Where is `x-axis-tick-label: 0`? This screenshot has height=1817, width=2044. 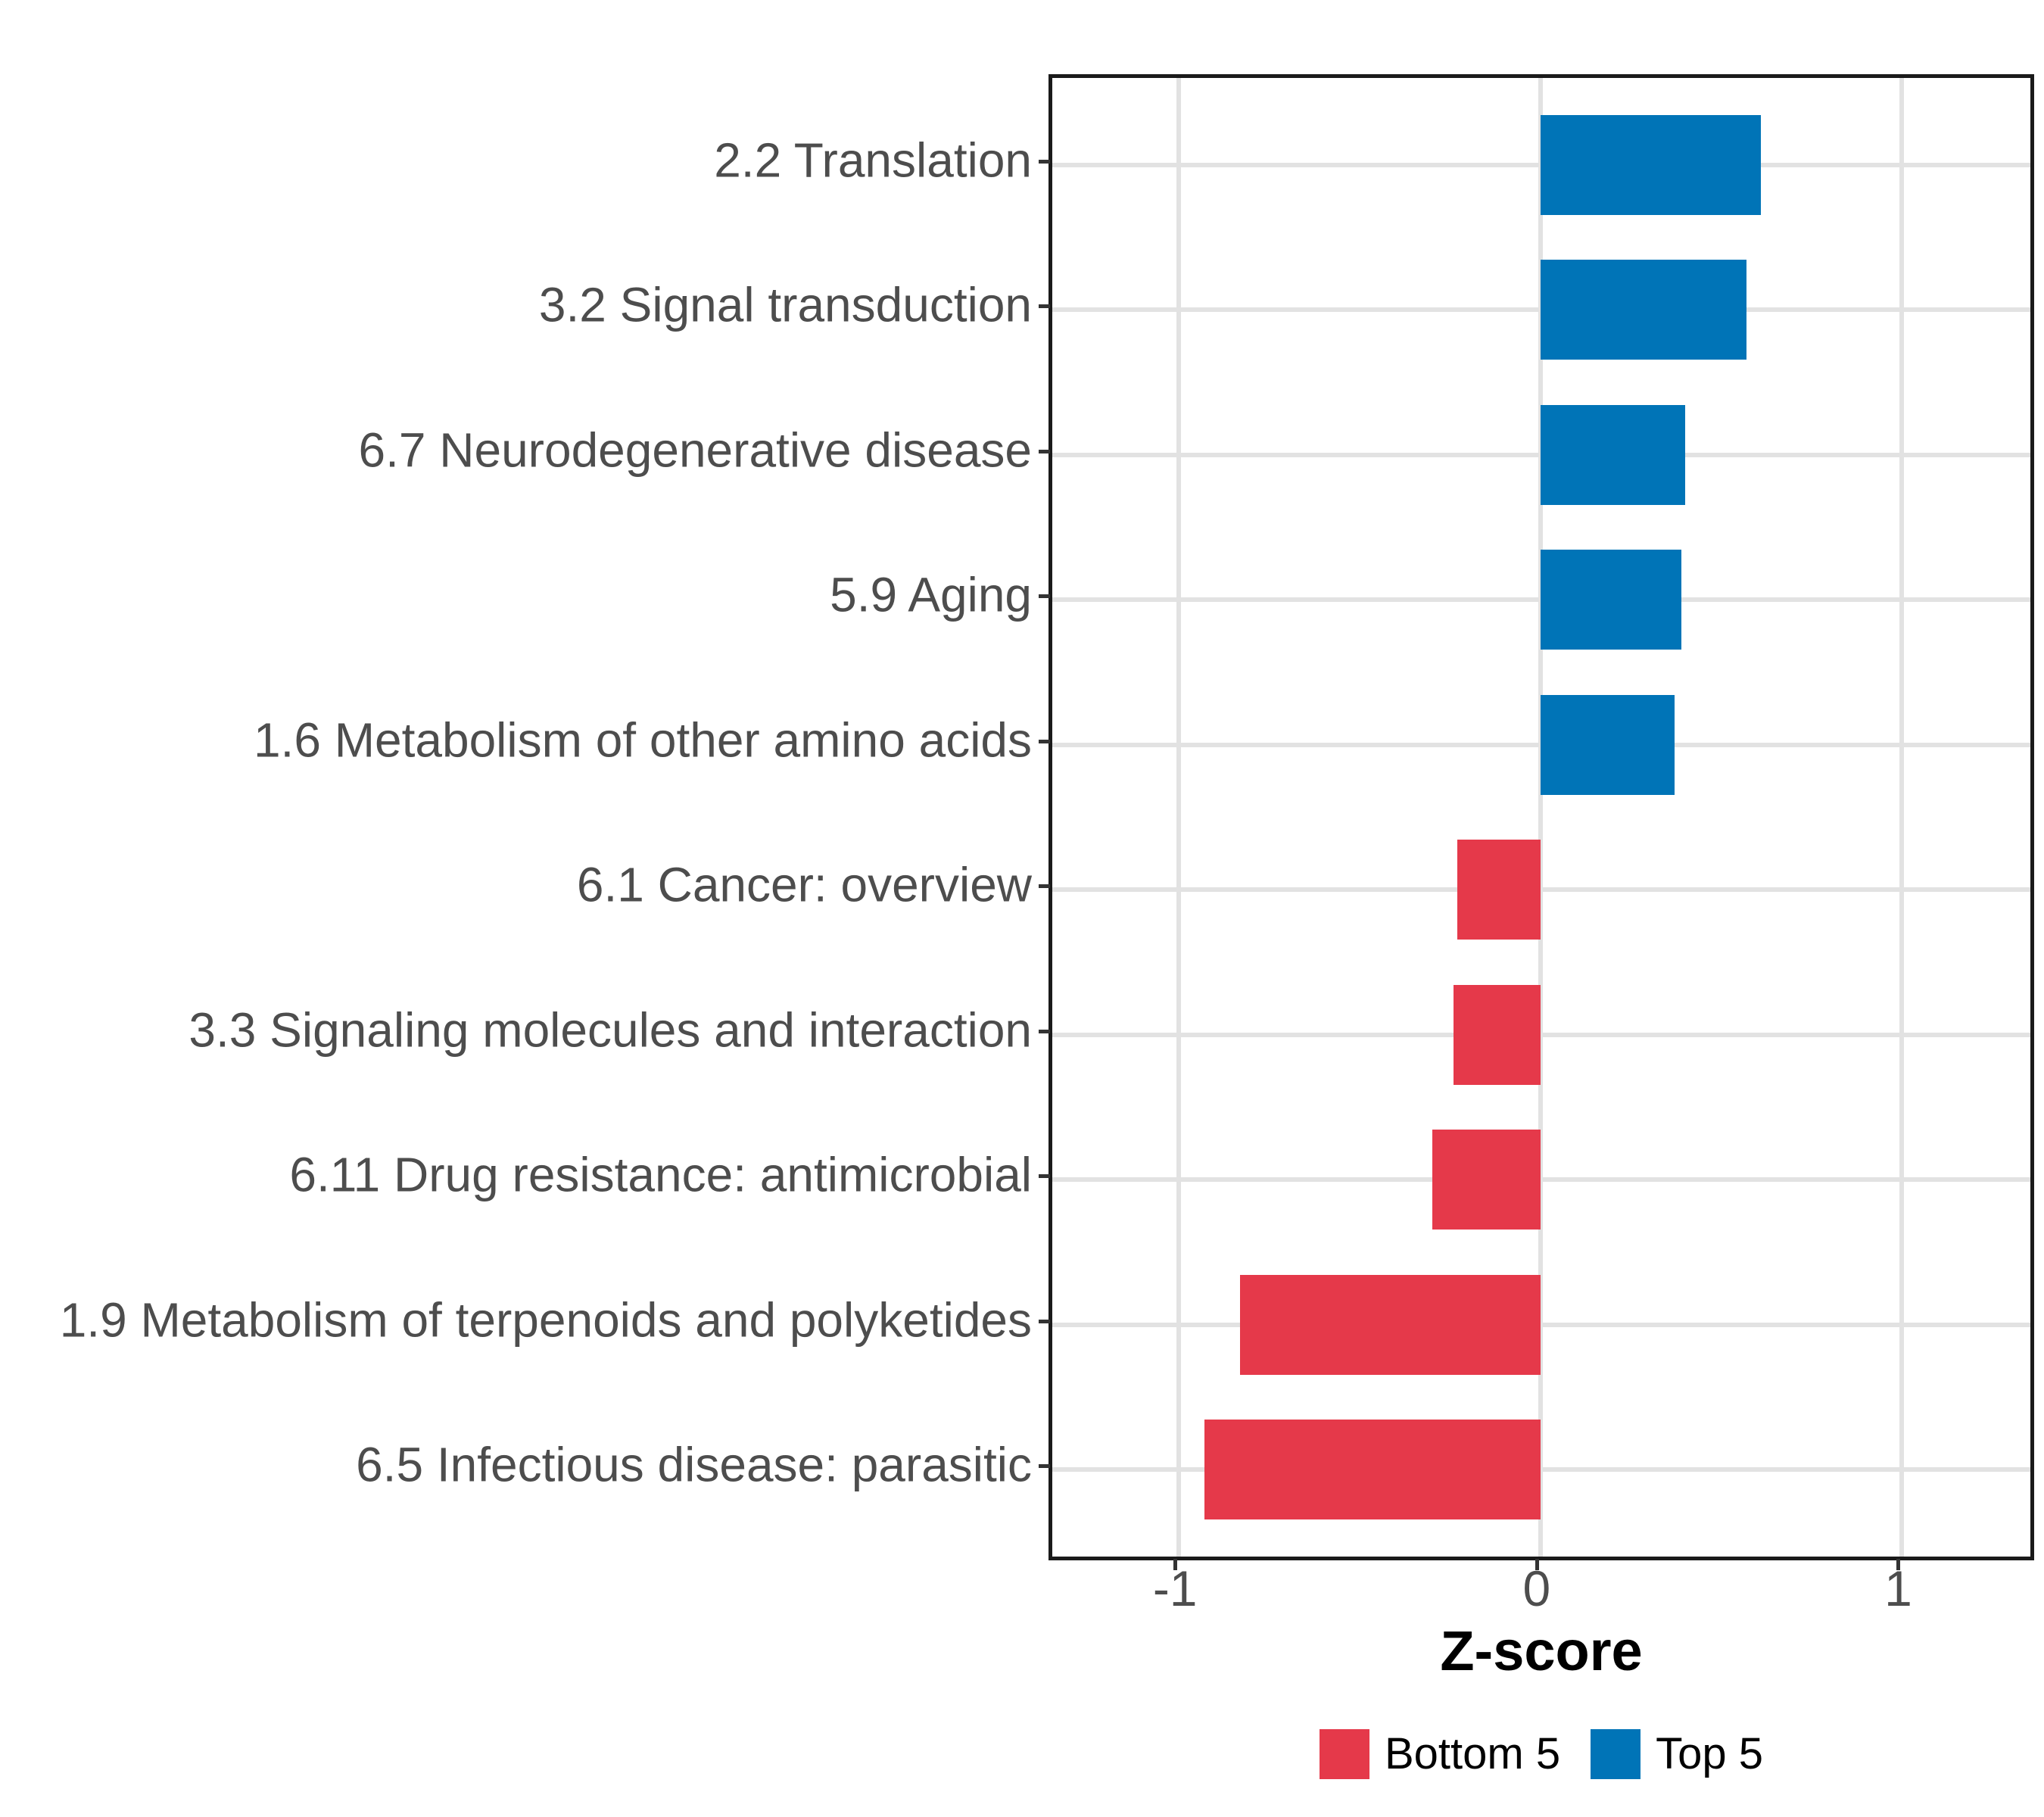
x-axis-tick-label: 0 is located at coordinates (1536, 1588).